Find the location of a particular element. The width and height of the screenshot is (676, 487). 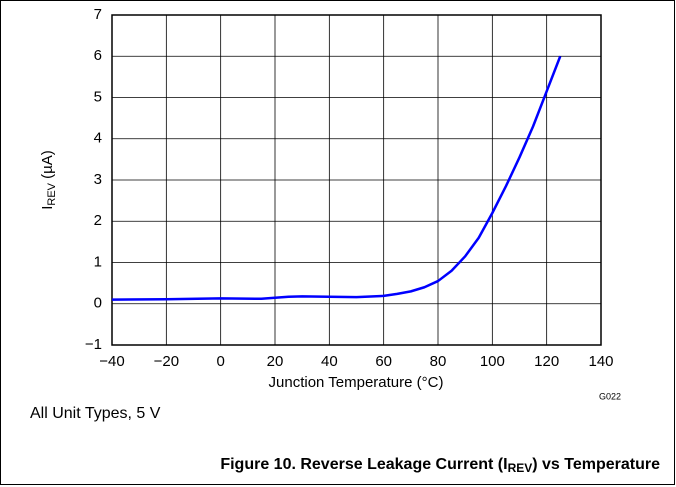

condition-note: All Unit Types, 5 V is located at coordinates (95, 413).